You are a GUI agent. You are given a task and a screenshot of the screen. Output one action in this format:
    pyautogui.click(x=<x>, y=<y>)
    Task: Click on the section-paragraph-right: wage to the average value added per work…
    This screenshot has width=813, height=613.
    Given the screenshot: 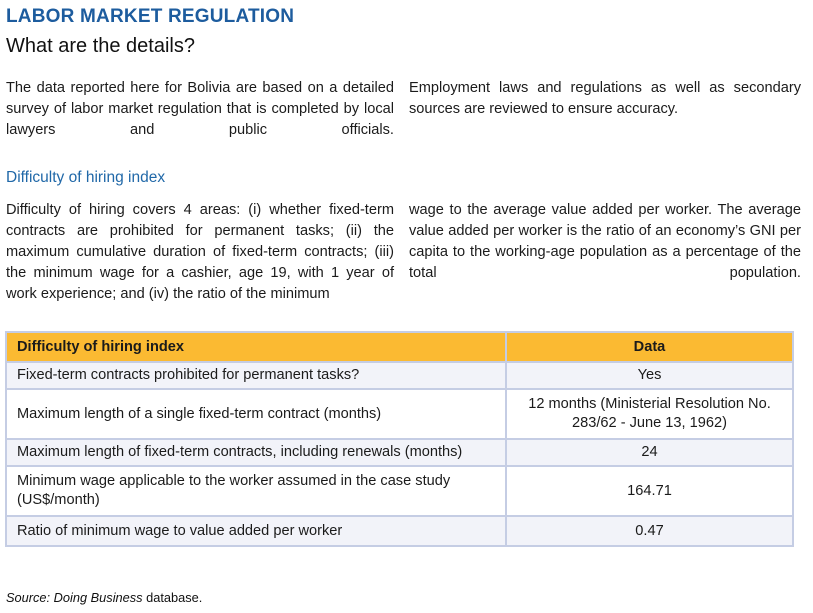 What is the action you would take?
    pyautogui.click(x=605, y=241)
    